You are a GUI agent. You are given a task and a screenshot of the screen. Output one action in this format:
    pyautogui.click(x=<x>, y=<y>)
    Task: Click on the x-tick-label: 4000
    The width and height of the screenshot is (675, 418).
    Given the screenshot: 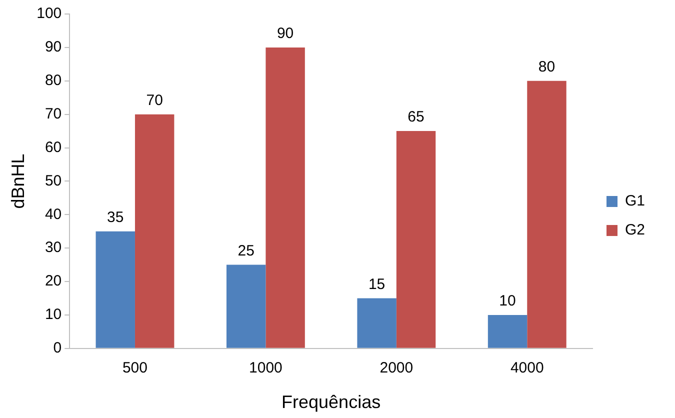 What is the action you would take?
    pyautogui.click(x=527, y=368)
    